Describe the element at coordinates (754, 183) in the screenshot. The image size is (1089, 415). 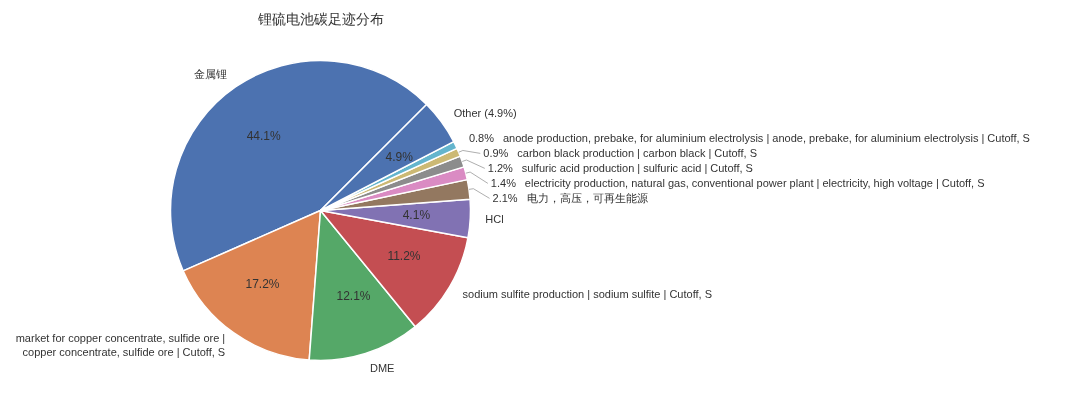
I see `slice-label: electricity production, natural gas, conventional power plant | electricity, high voltage | Cutoff, S` at that location.